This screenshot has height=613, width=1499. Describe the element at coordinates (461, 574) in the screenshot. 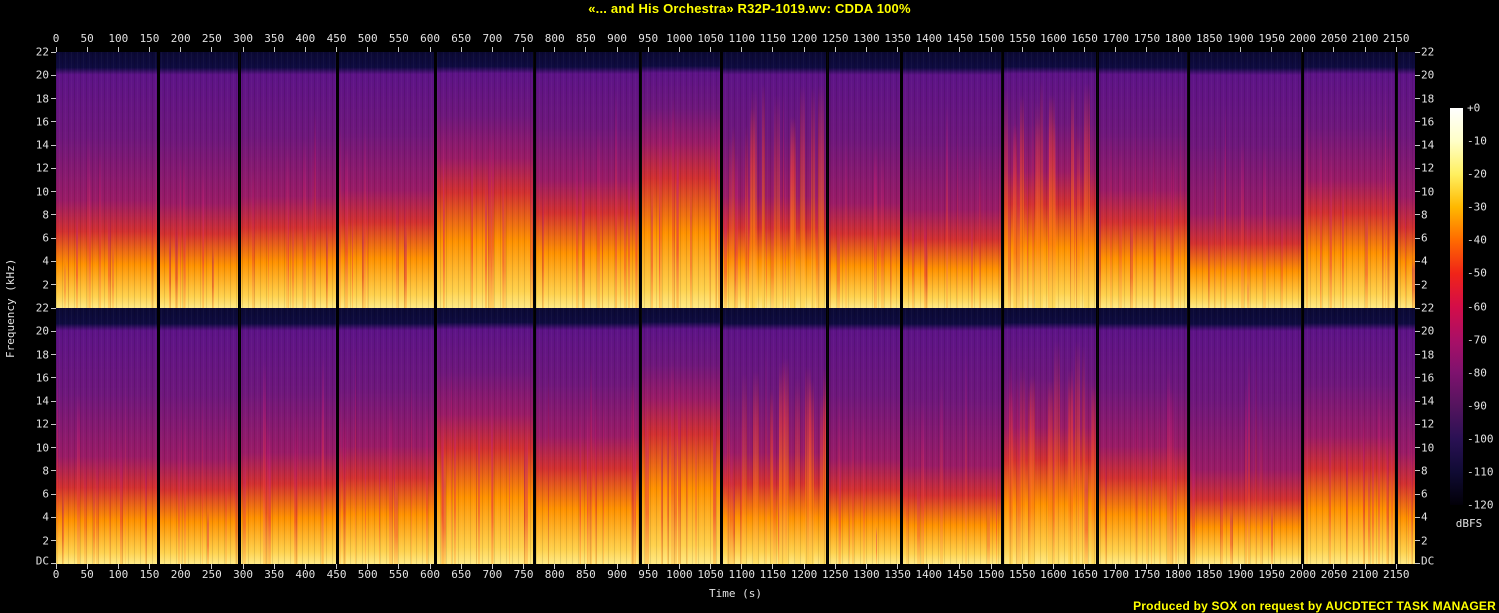

I see `x-tick-label: 650` at that location.